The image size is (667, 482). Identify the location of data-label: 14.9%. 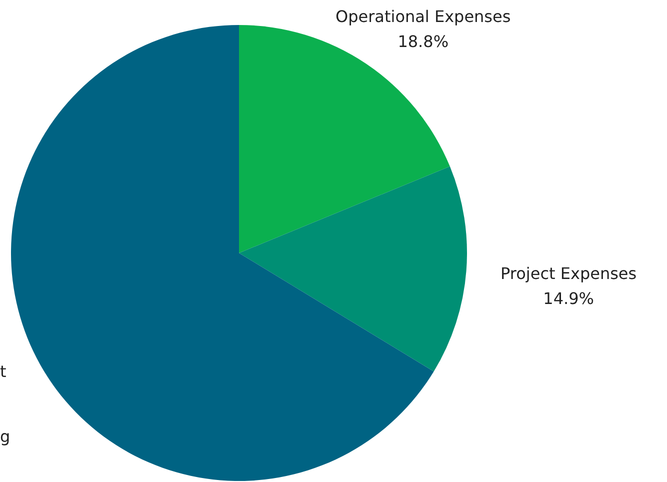
(568, 298).